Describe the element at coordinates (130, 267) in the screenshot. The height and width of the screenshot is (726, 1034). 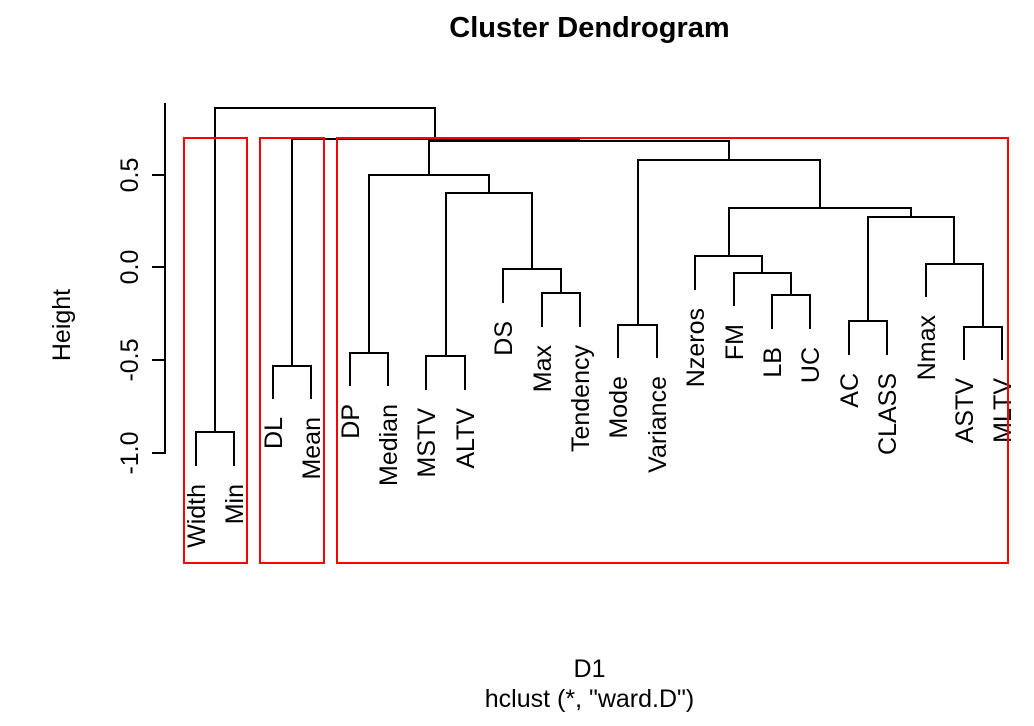
I see `y-tick-label: 0.0` at that location.